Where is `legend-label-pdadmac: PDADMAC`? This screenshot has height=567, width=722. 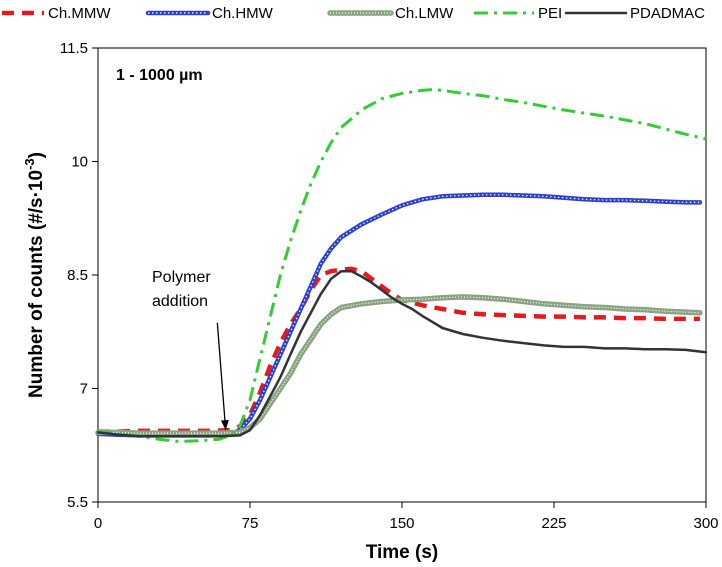 legend-label-pdadmac: PDADMAC is located at coordinates (667, 13).